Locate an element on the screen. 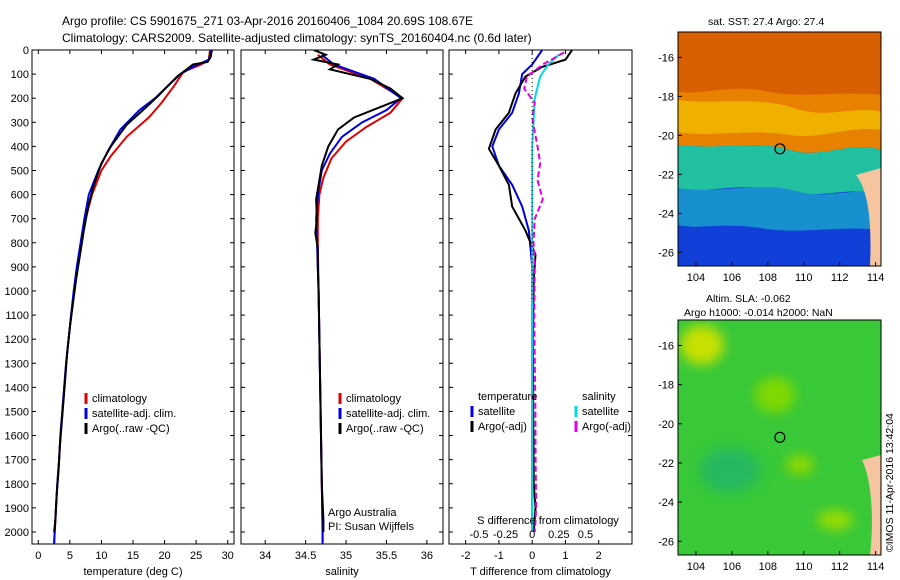  sst-yellow-band is located at coordinates (779, 118).